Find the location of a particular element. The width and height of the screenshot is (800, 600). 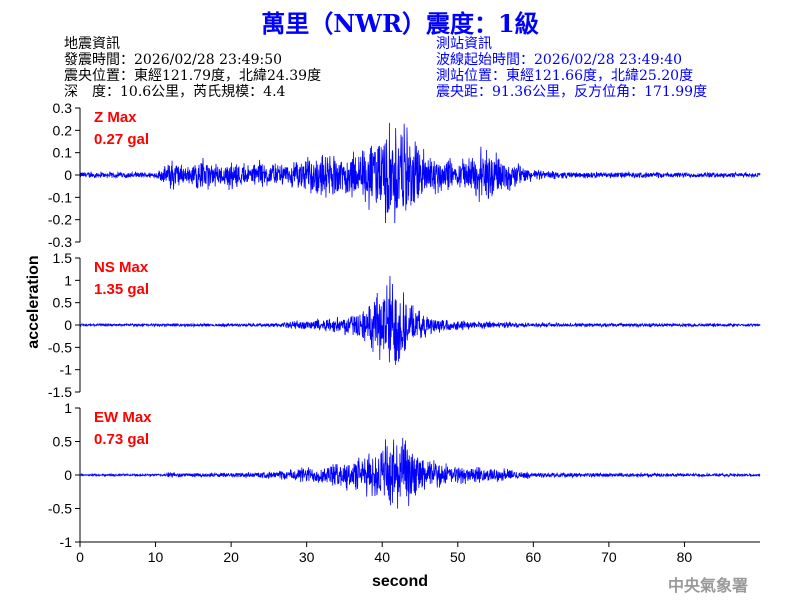

waveform-ns is located at coordinates (420, 320).